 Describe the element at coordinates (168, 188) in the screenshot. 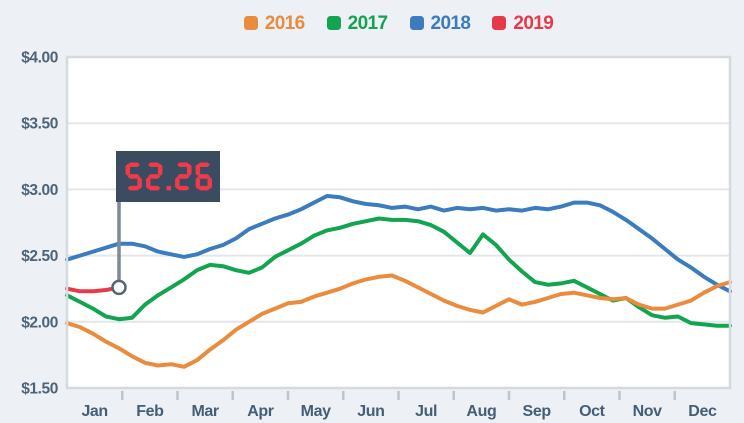

I see `digit-dot` at that location.